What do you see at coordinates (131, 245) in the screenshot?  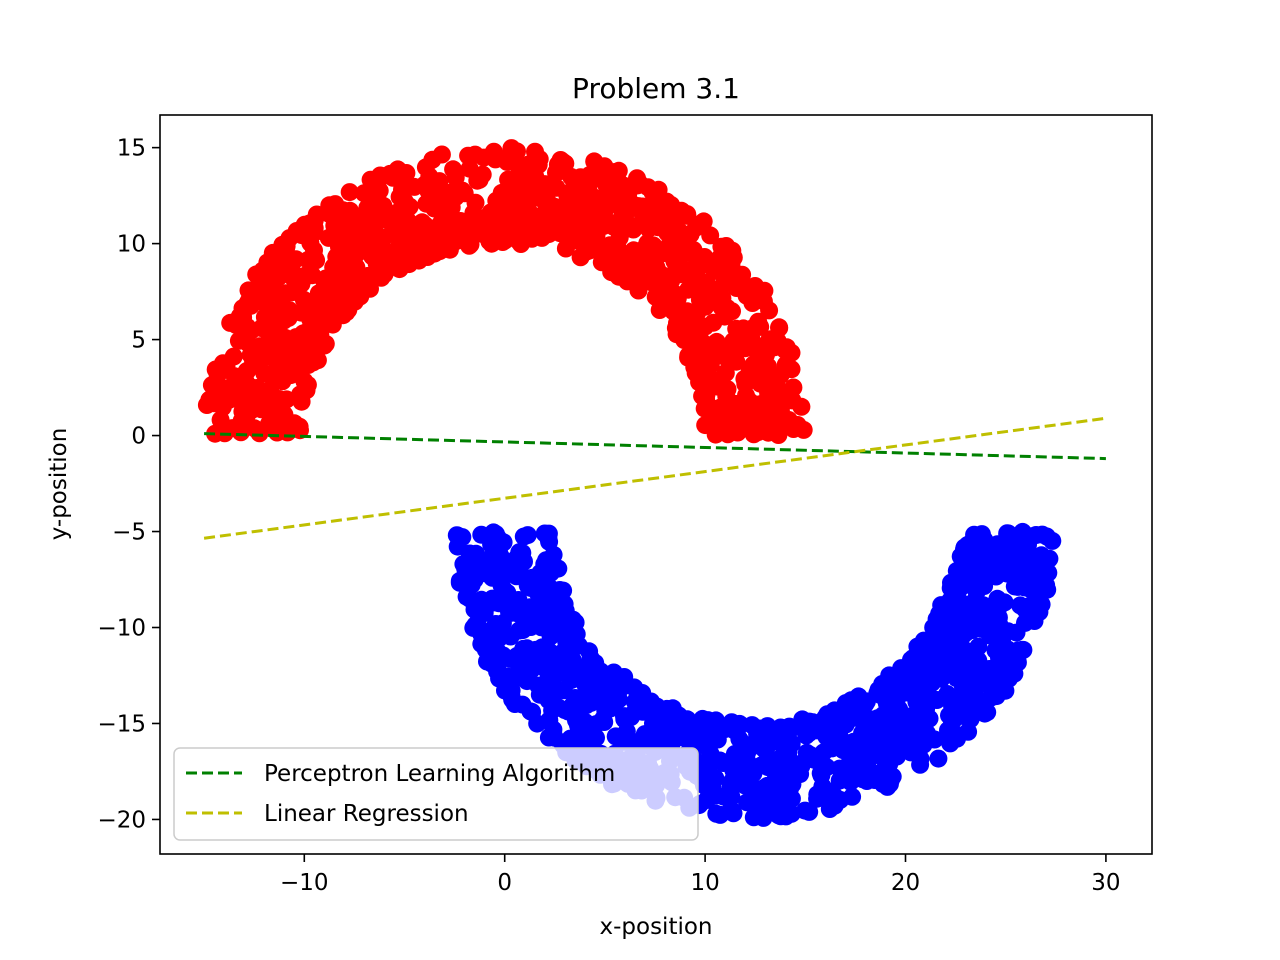 I see `y-tick-label: 10` at bounding box center [131, 245].